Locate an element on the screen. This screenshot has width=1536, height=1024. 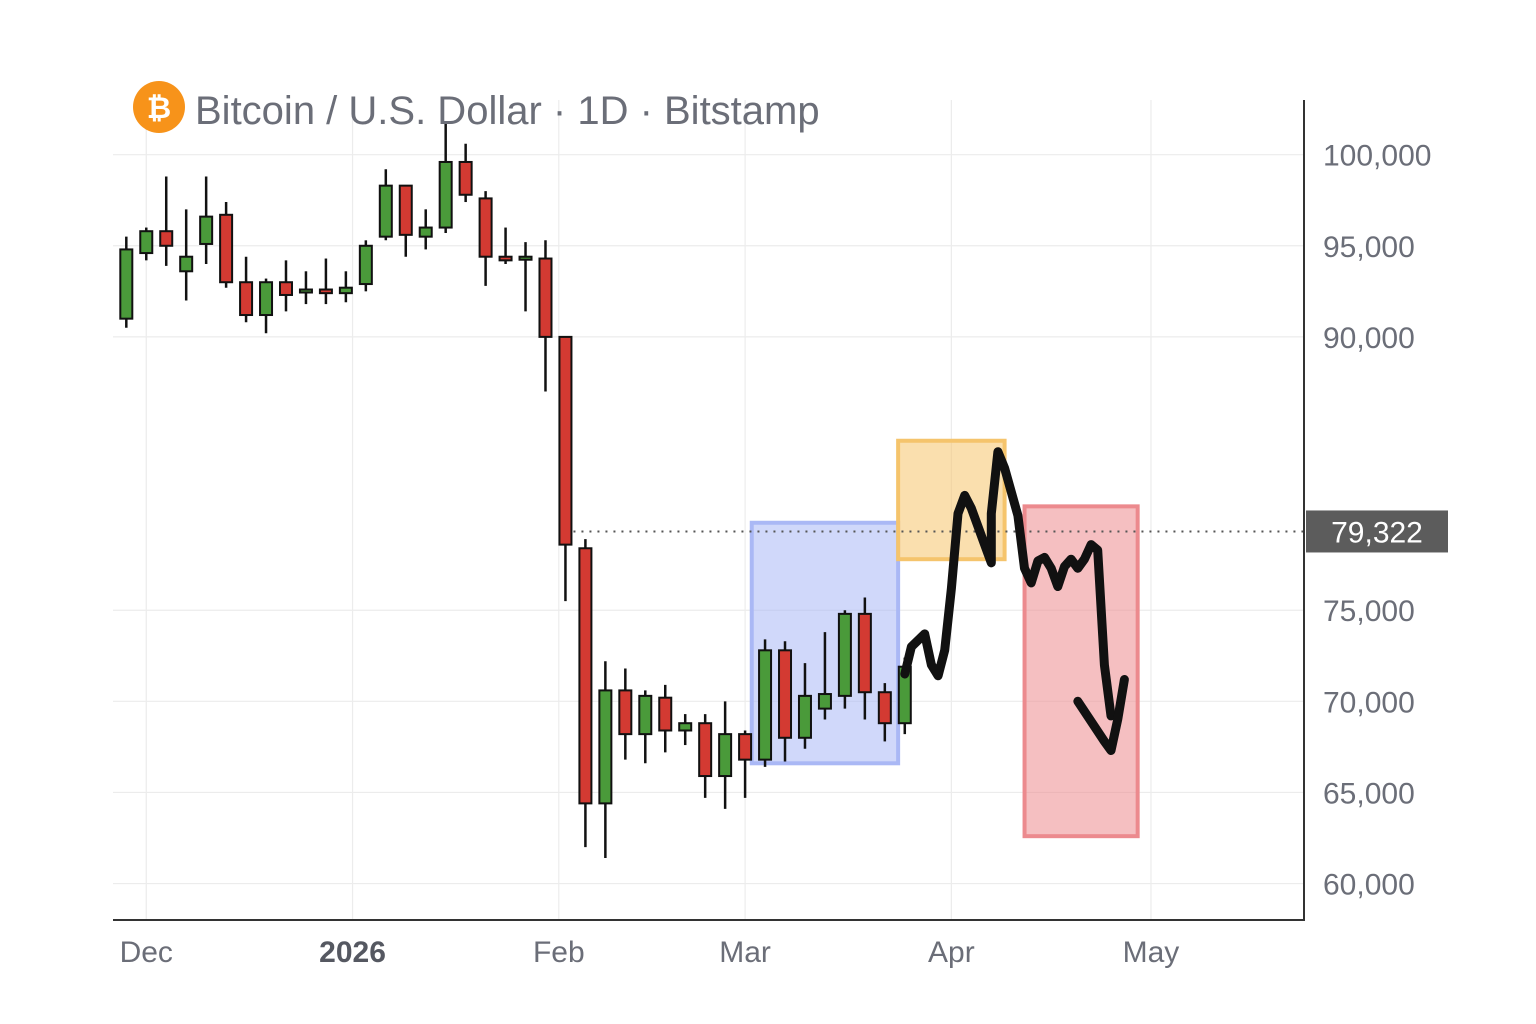
x-axis-ticks: Dec 2026 Feb Mar Apr May is located at coordinates (650, 952).